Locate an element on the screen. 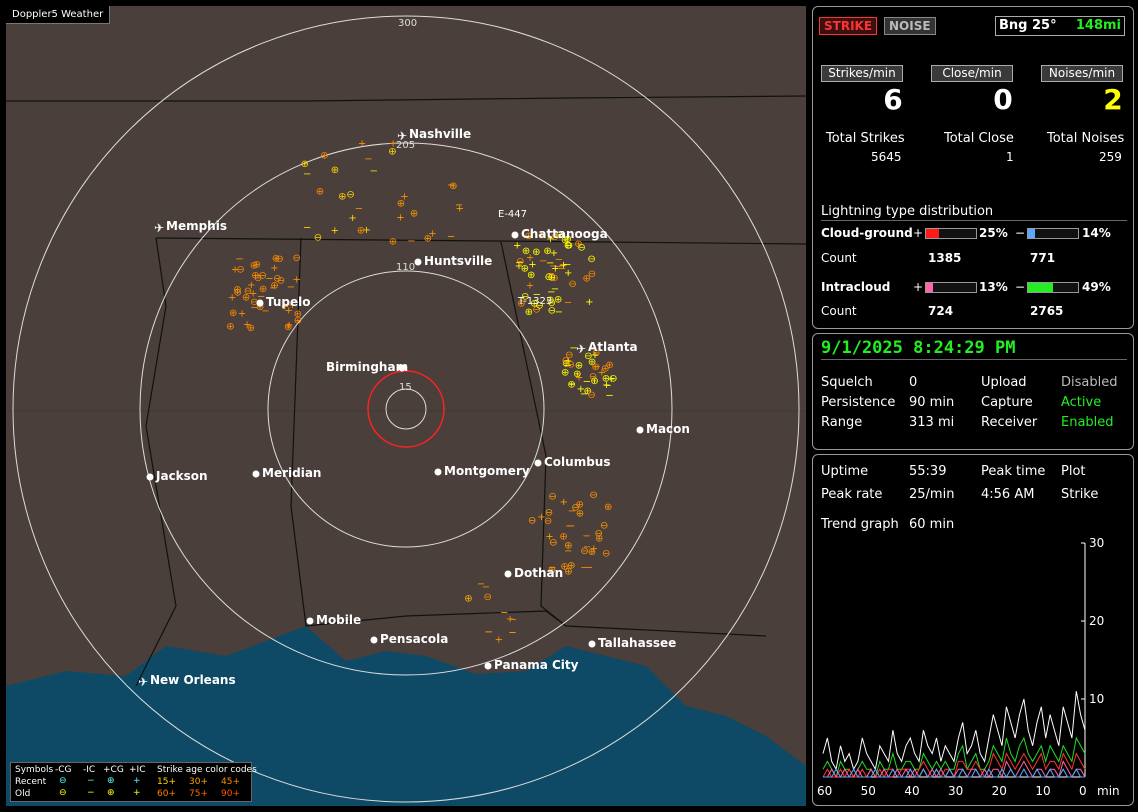 This screenshot has width=1138, height=812. squelch-label: Squelch is located at coordinates (847, 382).